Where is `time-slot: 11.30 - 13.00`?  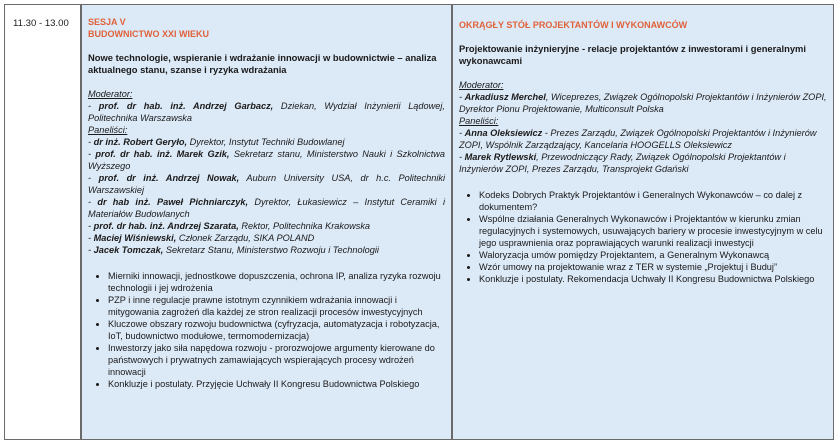 time-slot: 11.30 - 13.00 is located at coordinates (43, 222).